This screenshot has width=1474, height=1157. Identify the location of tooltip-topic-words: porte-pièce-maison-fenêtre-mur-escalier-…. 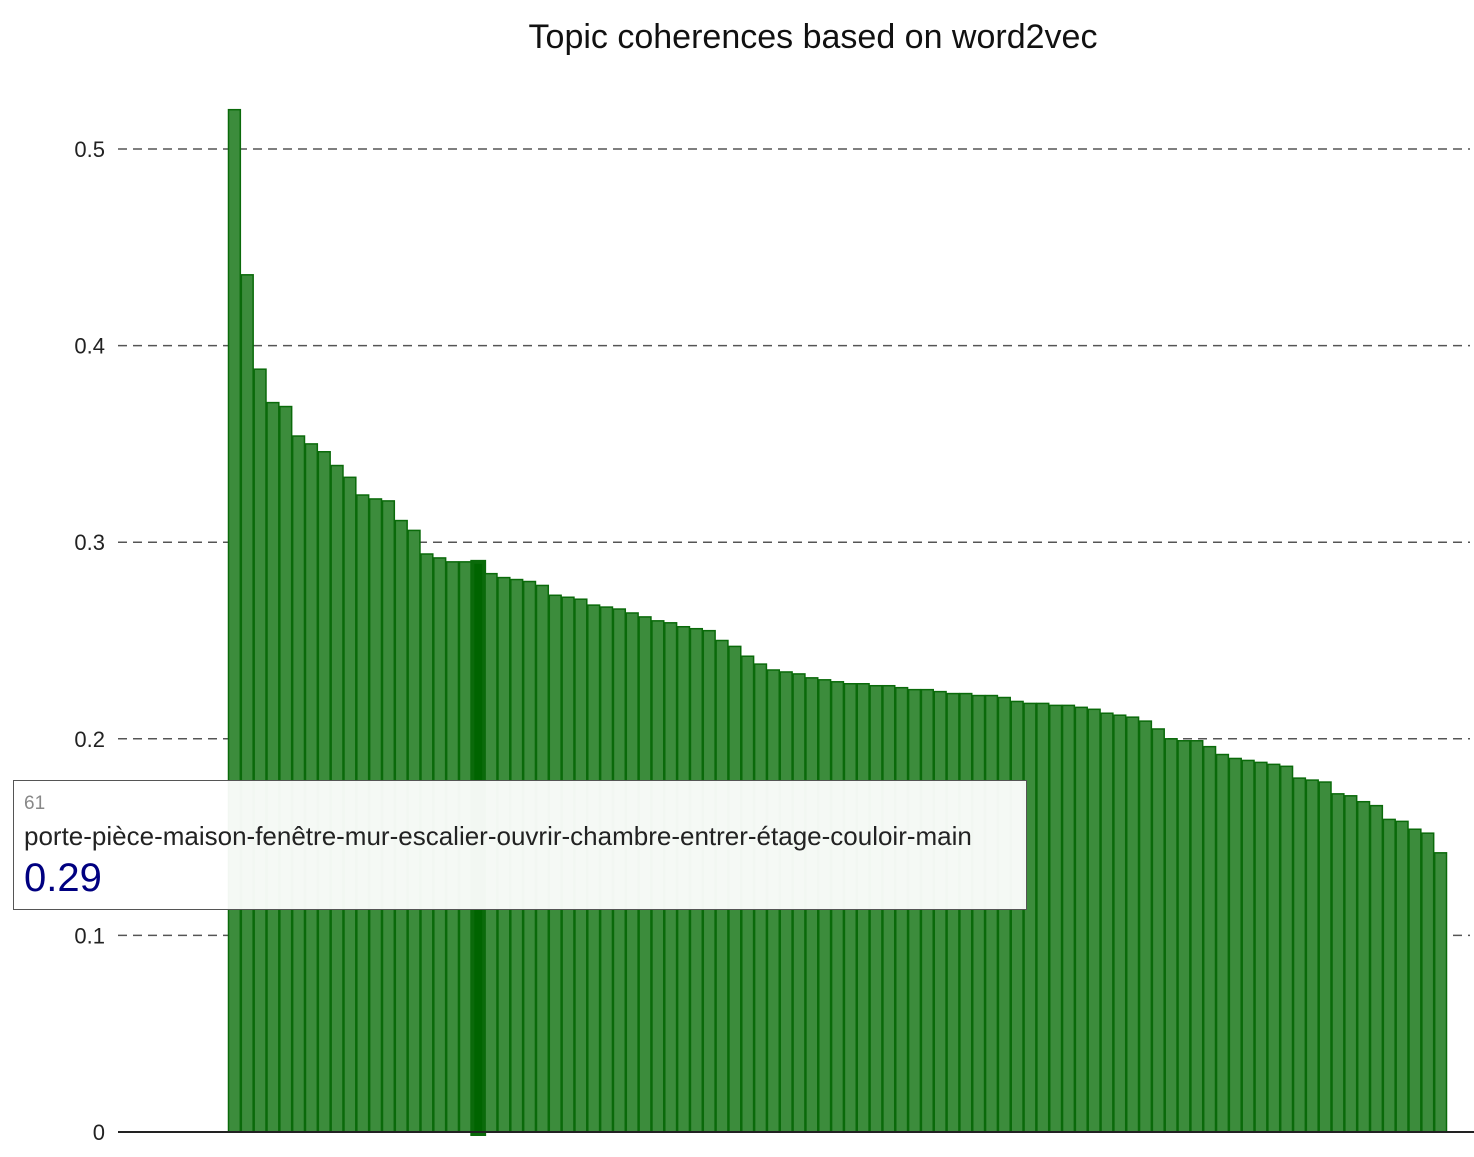
(498, 836).